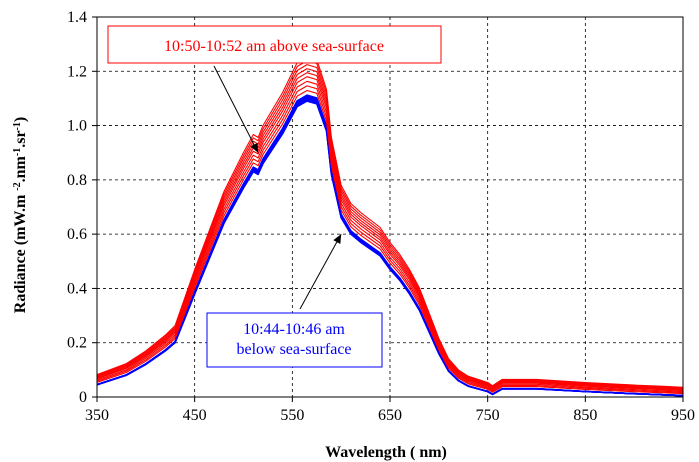 The image size is (699, 462). I want to click on annotation-box-above, so click(274, 44).